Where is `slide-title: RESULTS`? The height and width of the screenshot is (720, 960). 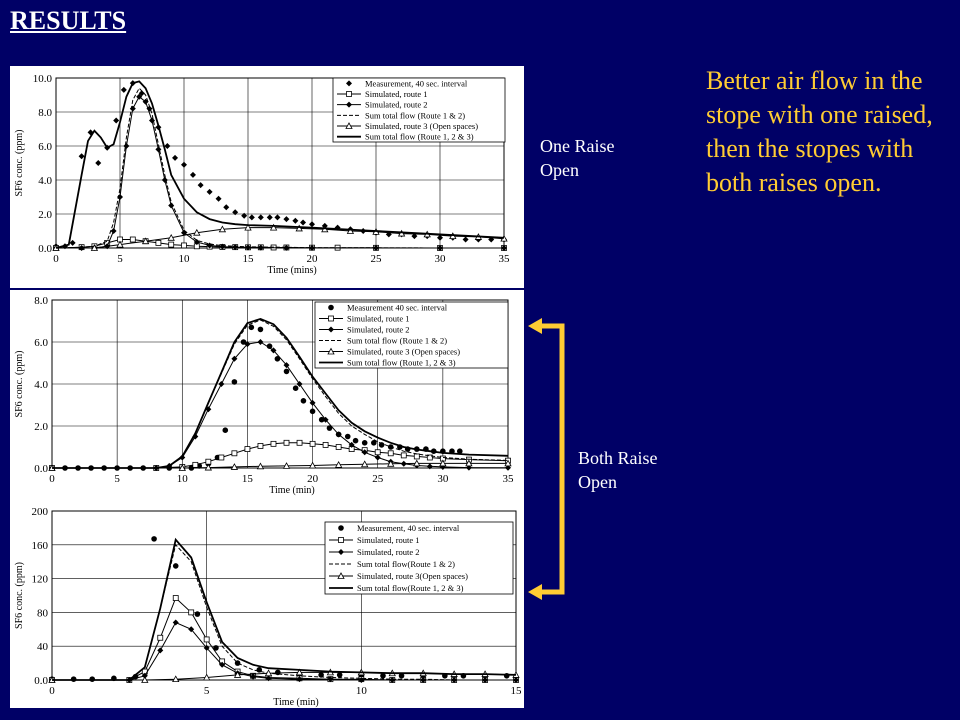
slide-title: RESULTS is located at coordinates (68, 20).